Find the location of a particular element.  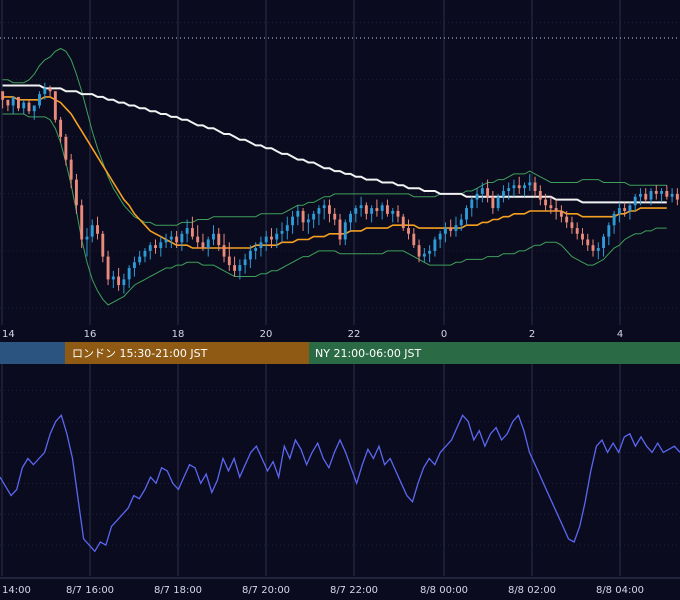

price-tick-label: 4 is located at coordinates (620, 334).